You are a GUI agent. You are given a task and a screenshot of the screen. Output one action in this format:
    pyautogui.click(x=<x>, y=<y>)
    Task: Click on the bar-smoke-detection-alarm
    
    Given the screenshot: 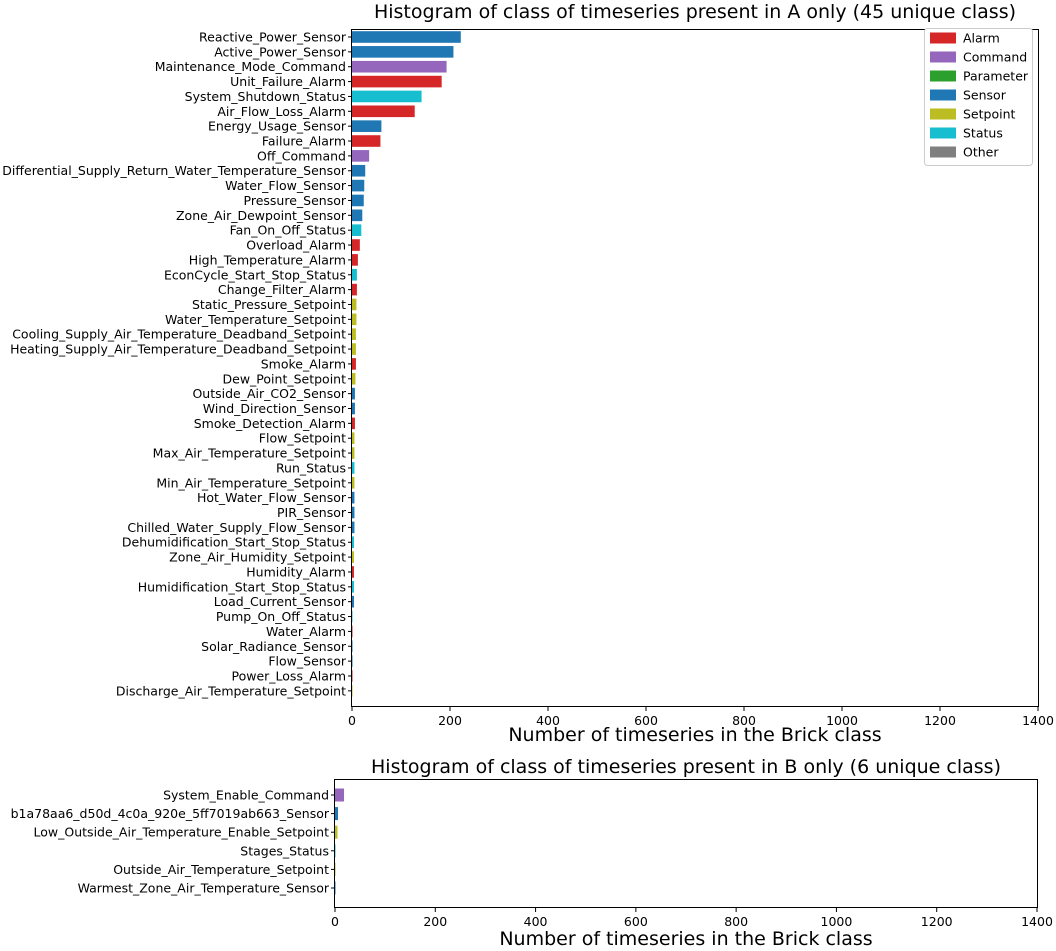 What is the action you would take?
    pyautogui.click(x=353, y=423)
    